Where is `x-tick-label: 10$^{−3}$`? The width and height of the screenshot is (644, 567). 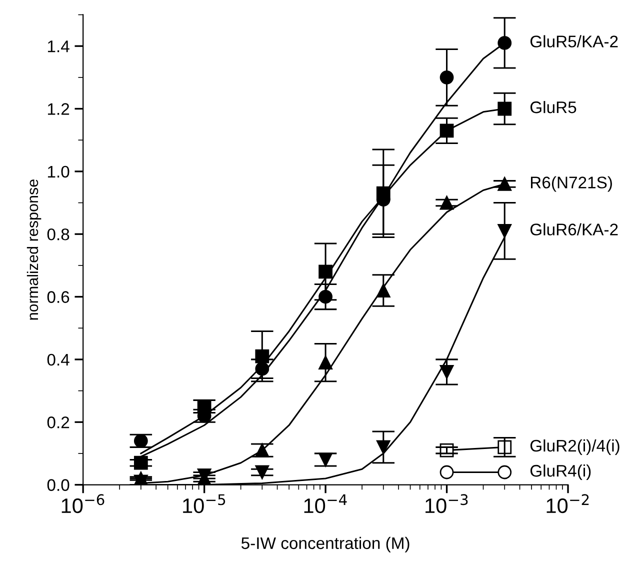 x-tick-label: 10$^{−3}$ is located at coordinates (447, 504).